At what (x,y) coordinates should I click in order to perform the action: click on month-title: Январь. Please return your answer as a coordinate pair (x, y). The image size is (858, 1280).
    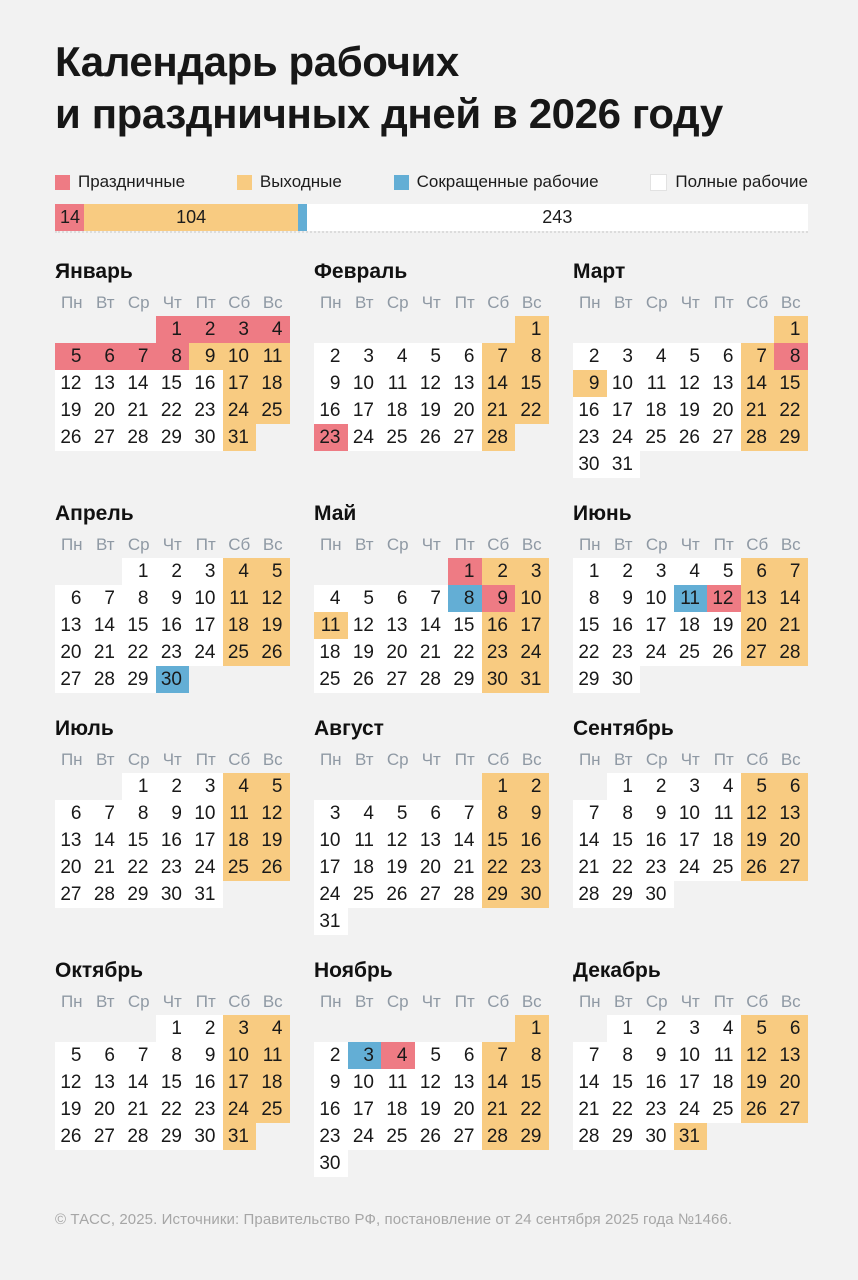
    Looking at the image, I should click on (94, 272).